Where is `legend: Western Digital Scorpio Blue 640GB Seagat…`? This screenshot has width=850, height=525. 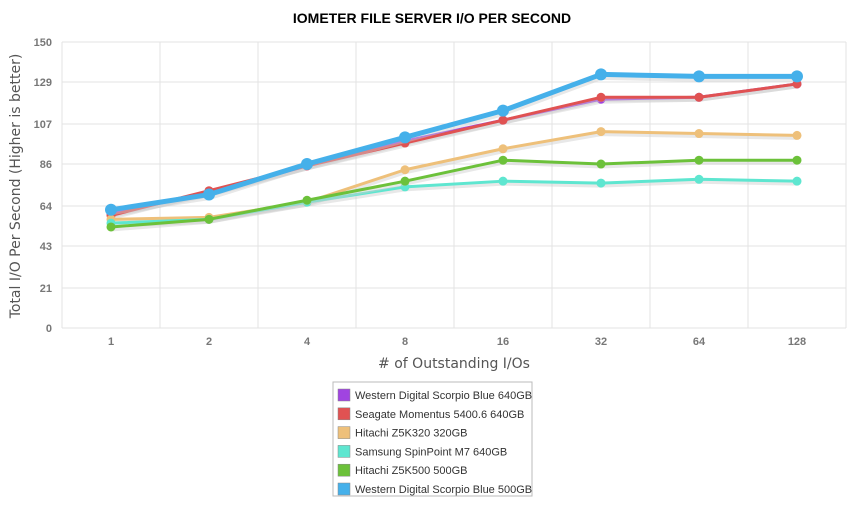
legend: Western Digital Scorpio Blue 640GB Seagat… is located at coordinates (432, 439).